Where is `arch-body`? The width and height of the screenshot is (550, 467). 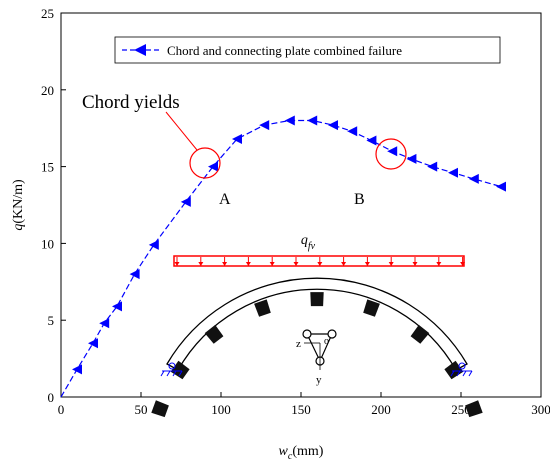
arch-body is located at coordinates (317, 324).